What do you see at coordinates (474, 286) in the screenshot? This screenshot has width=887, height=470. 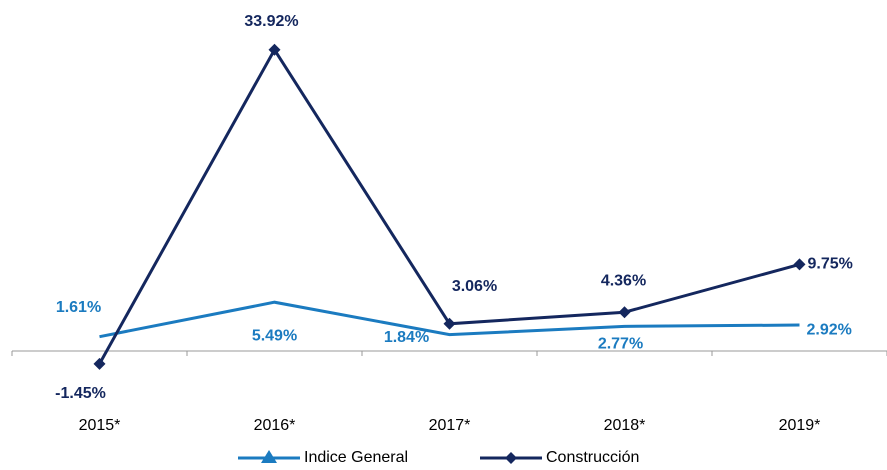 I see `data-label: 3.06%` at bounding box center [474, 286].